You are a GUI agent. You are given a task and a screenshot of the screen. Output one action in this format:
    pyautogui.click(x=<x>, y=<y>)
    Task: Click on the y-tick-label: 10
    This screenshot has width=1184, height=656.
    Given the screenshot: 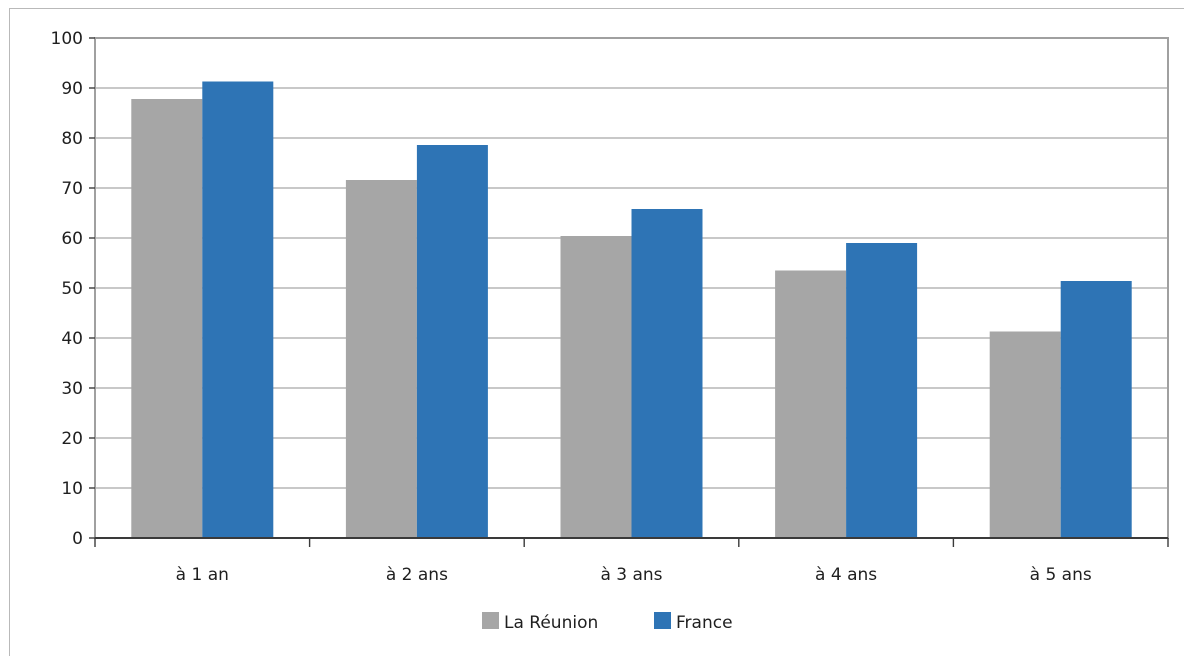 What is the action you would take?
    pyautogui.click(x=72, y=489)
    